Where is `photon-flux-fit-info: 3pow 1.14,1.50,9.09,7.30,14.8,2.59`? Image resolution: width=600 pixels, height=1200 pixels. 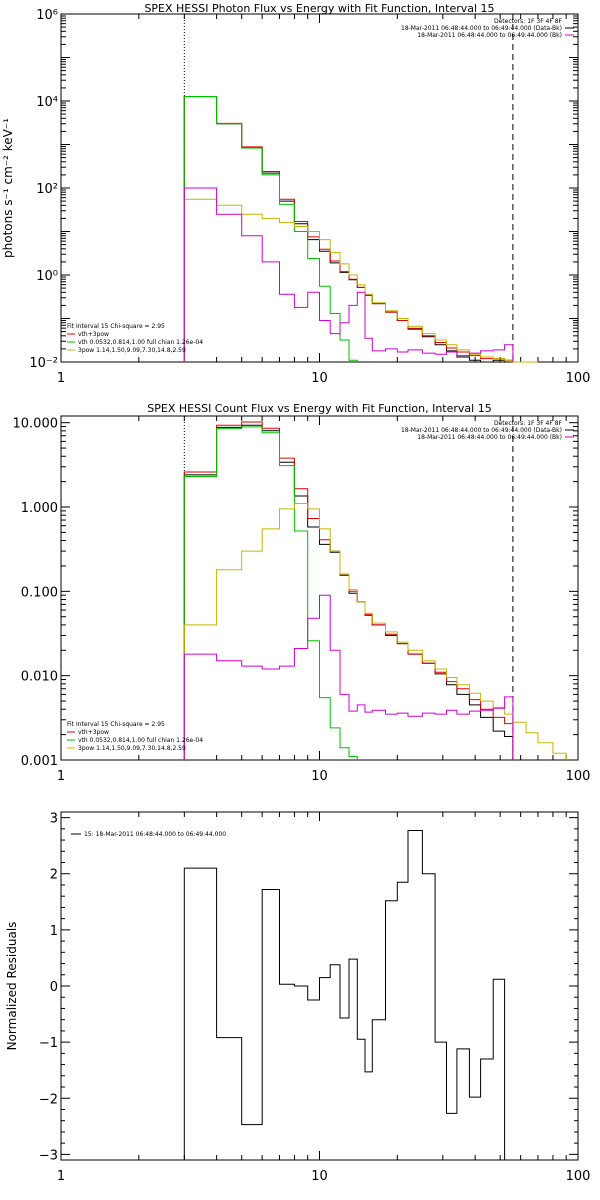
photon-flux-fit-info: 3pow 1.14,1.50,9.09,7.30,14.8,2.59 is located at coordinates (132, 350).